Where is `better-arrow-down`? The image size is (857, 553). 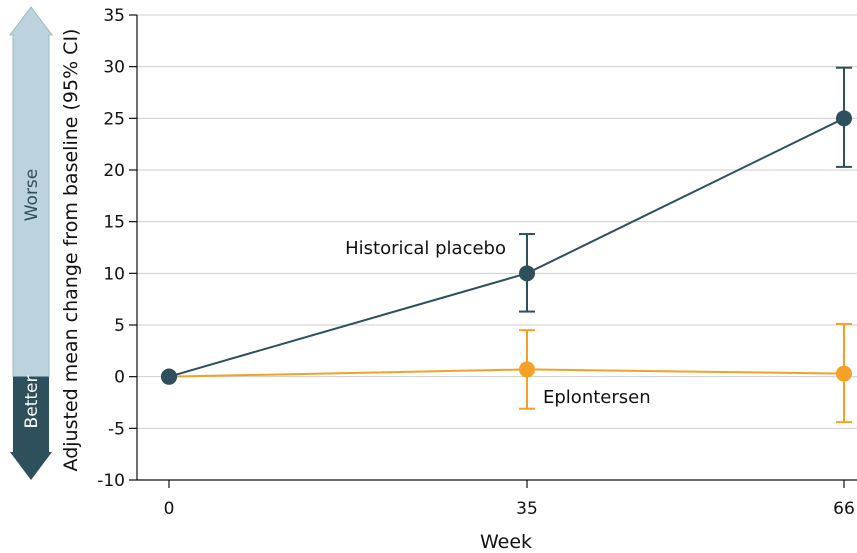 better-arrow-down is located at coordinates (31, 428).